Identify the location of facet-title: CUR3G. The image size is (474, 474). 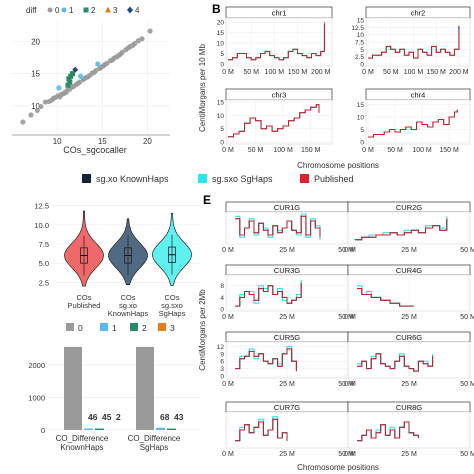
(287, 270).